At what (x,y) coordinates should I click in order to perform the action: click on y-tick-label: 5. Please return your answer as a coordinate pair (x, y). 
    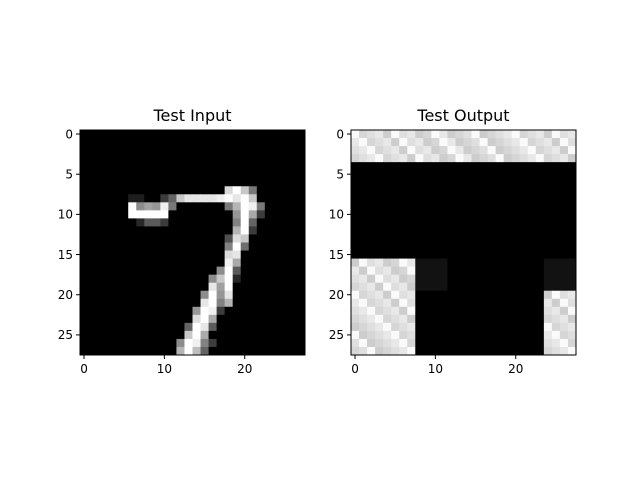
    Looking at the image, I should click on (340, 174).